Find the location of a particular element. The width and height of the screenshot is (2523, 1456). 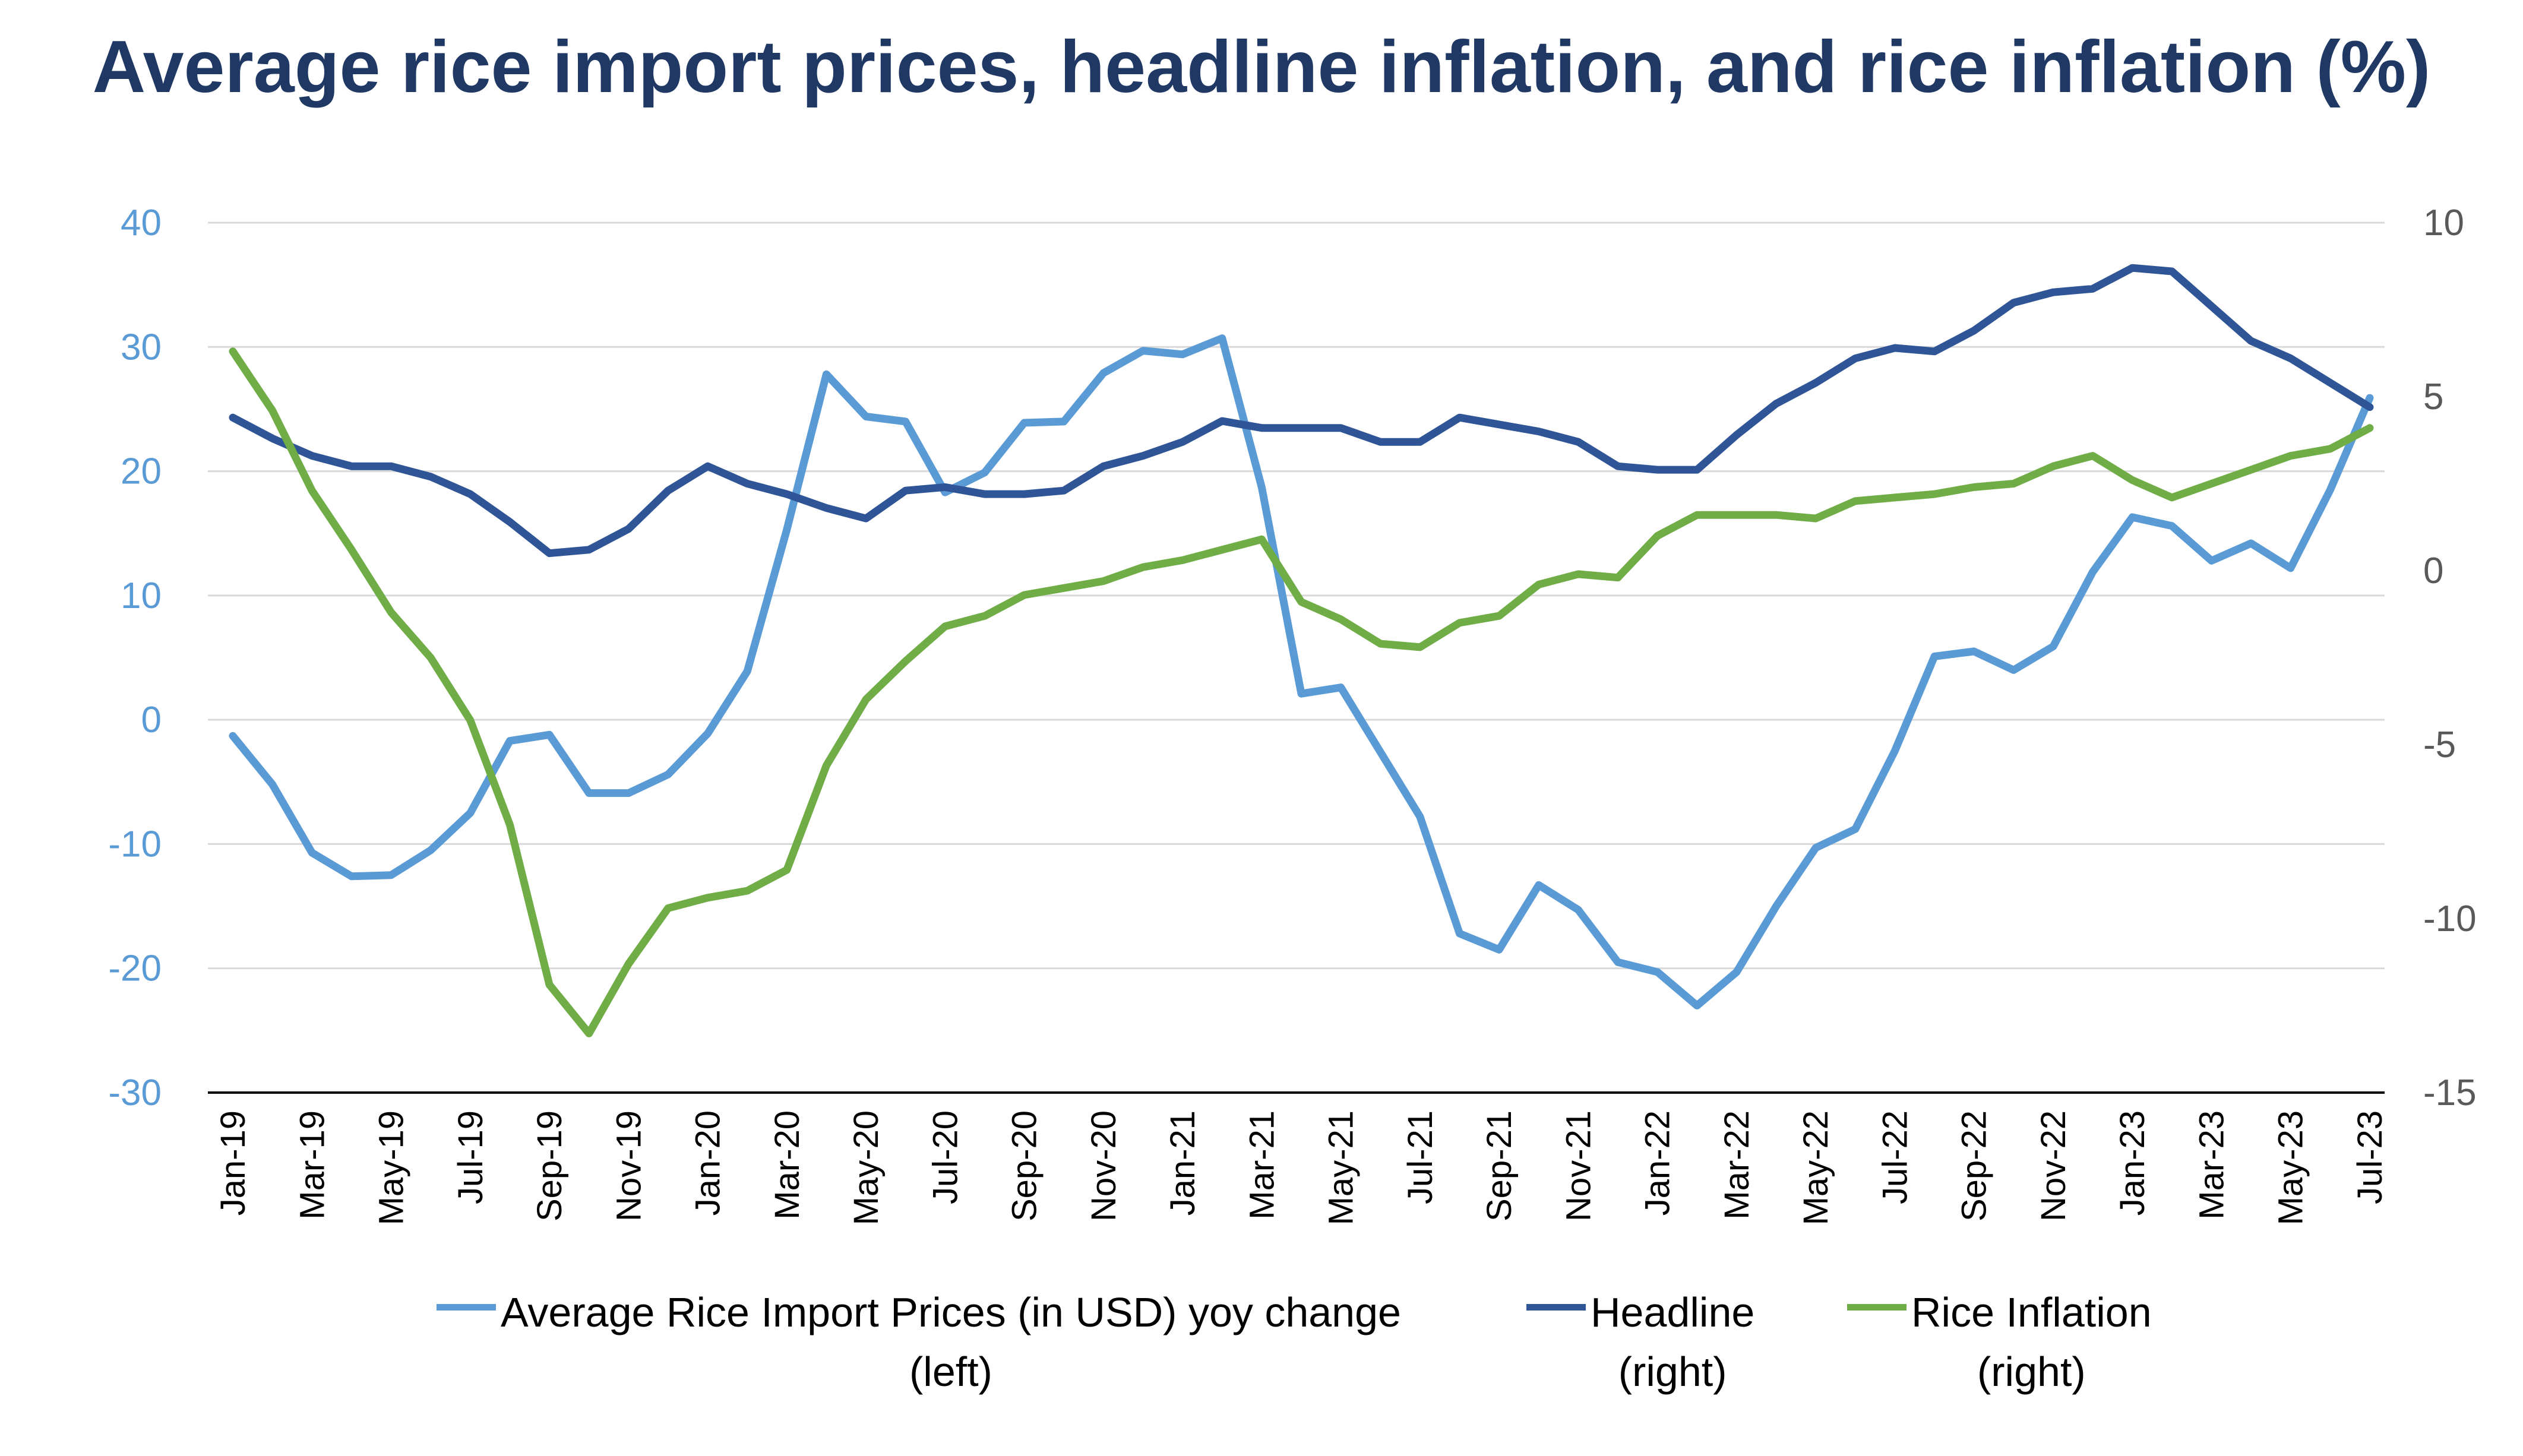

right-tick-label: 0 is located at coordinates (2433, 570).